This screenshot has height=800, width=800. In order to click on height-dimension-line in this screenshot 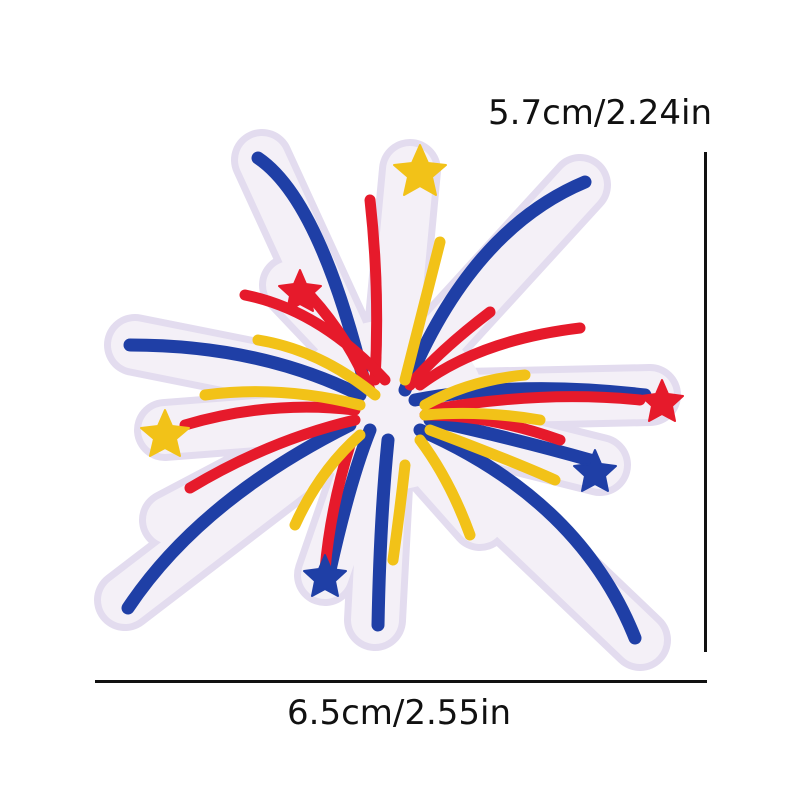, I will do `click(705, 402)`.